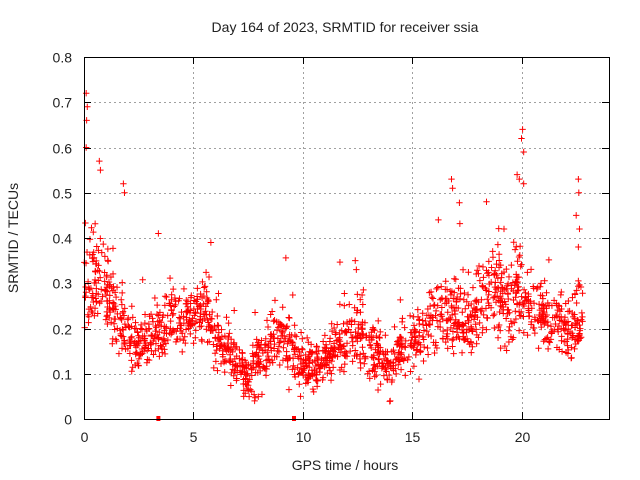  I want to click on low-point, so click(300, 396).